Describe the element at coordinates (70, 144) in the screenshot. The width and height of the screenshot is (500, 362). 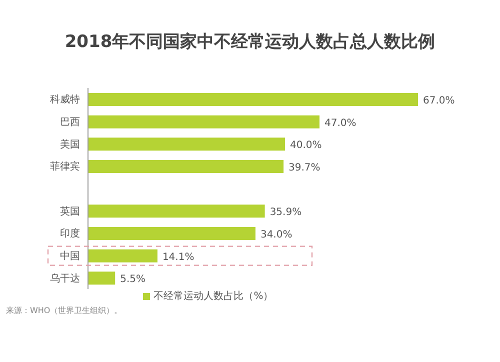
I see `y-tick-label: 美国` at that location.